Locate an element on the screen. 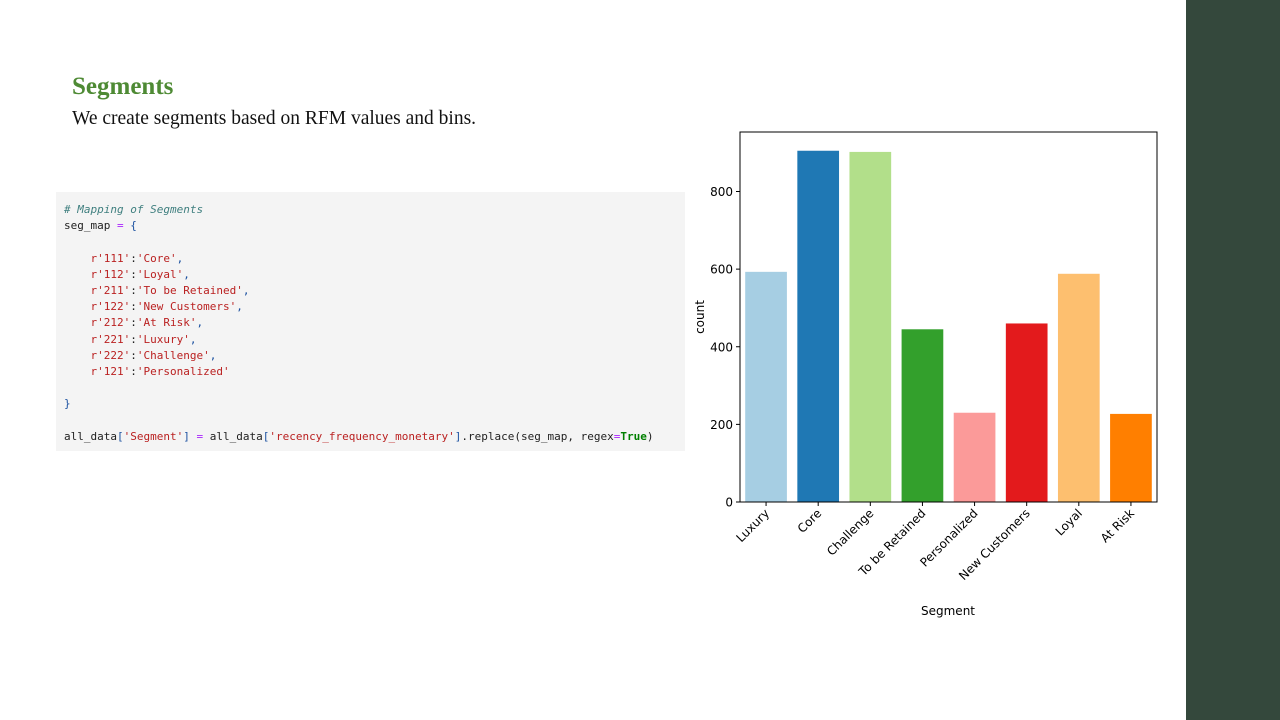 The image size is (1280, 720). code-map-entry: r'122':'New Customers', is located at coordinates (166, 307).